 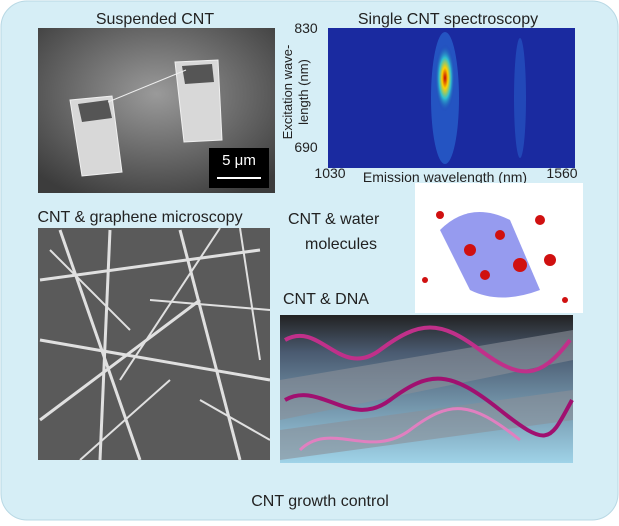 I want to click on panel-title: Single CNT spectroscopy, so click(x=448, y=19).